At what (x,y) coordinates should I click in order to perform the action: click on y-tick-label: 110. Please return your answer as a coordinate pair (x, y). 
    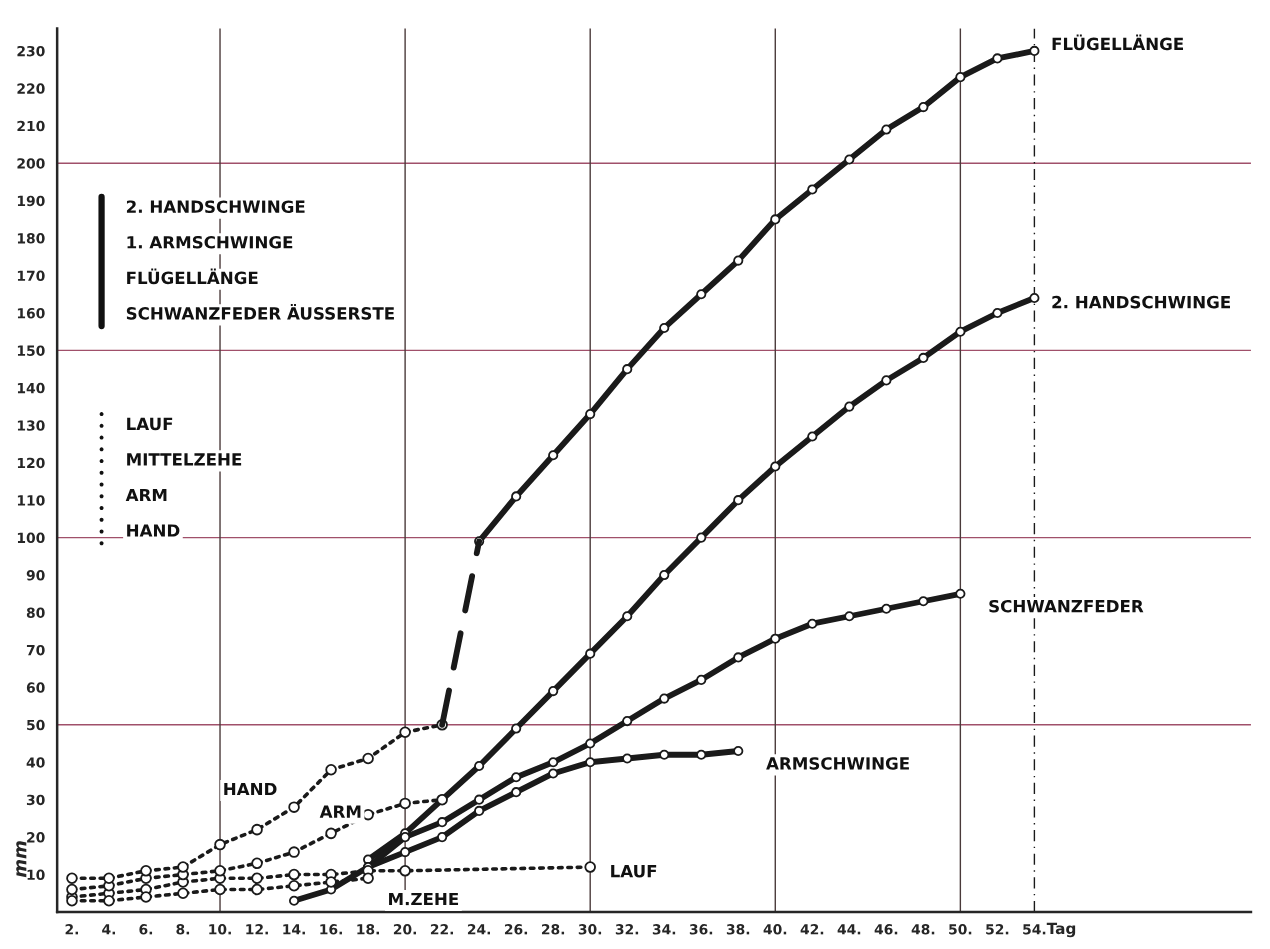
    Looking at the image, I should click on (31, 500).